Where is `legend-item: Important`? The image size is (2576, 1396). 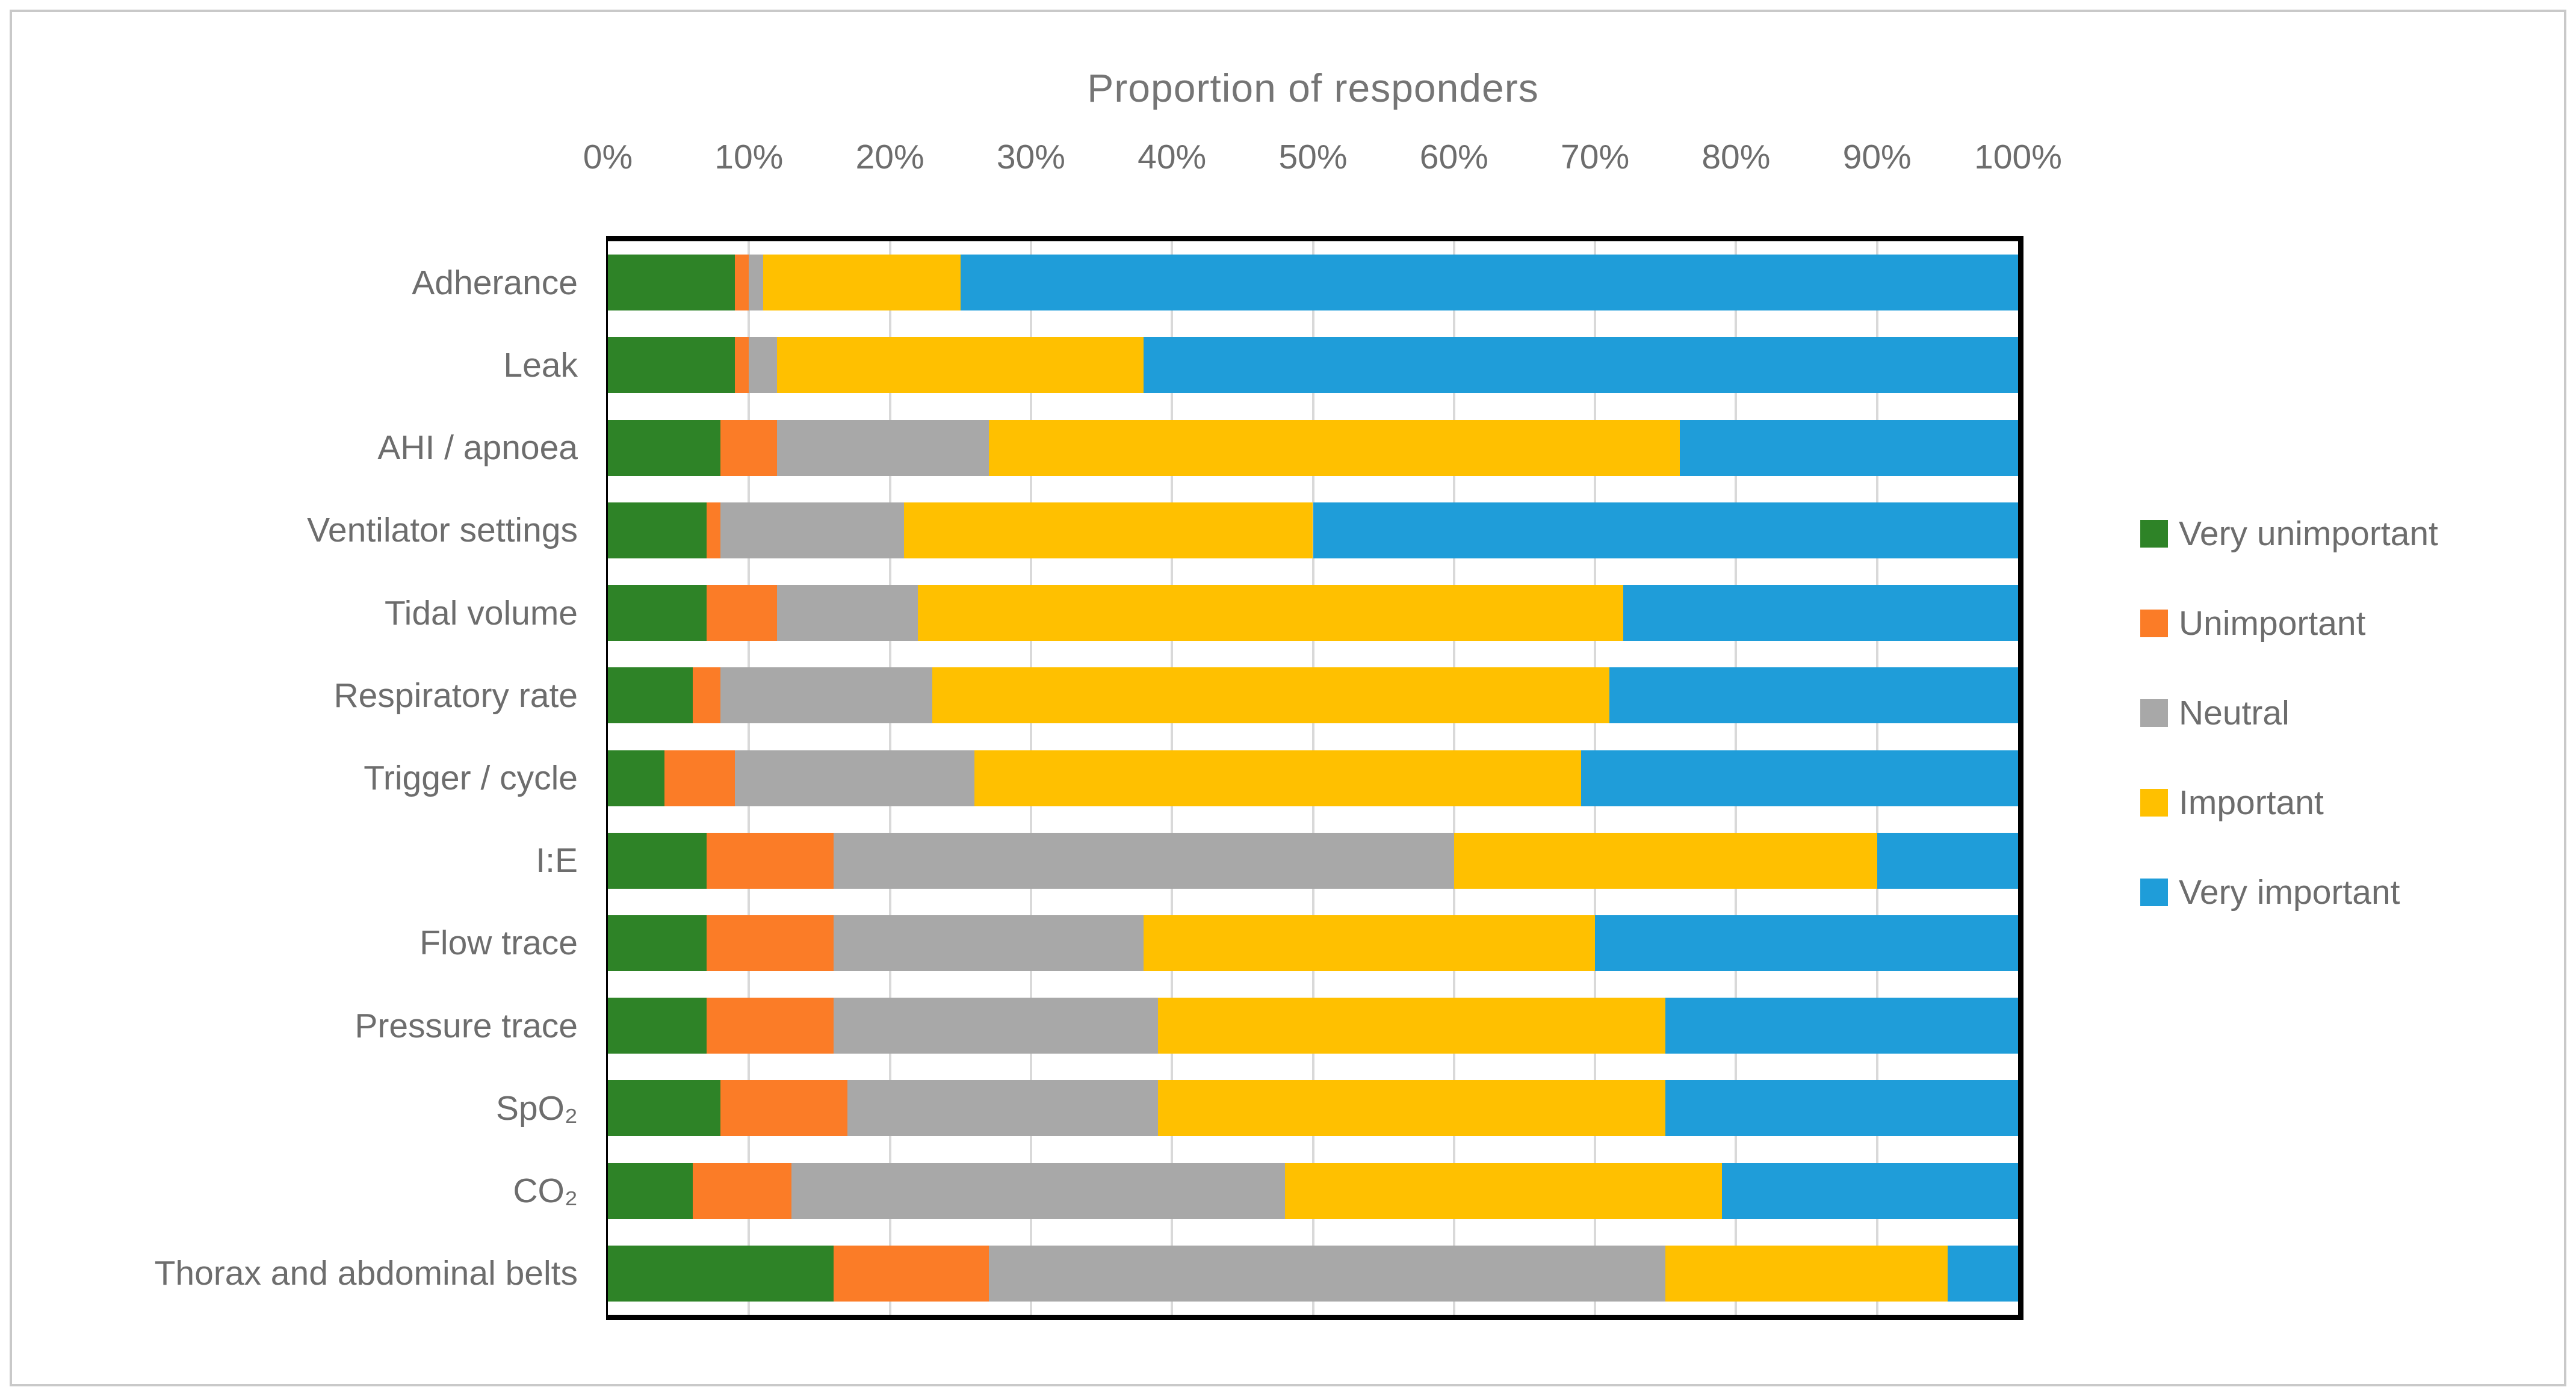
legend-item: Important is located at coordinates (2289, 803).